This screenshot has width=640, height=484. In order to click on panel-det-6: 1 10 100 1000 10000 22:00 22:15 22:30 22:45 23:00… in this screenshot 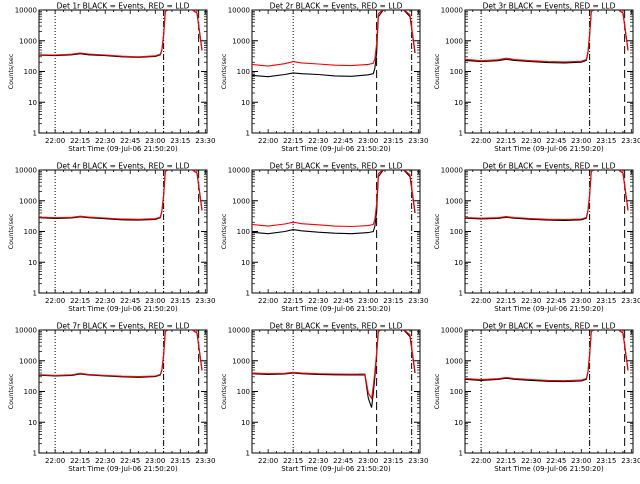, I will do `click(536, 238)`.